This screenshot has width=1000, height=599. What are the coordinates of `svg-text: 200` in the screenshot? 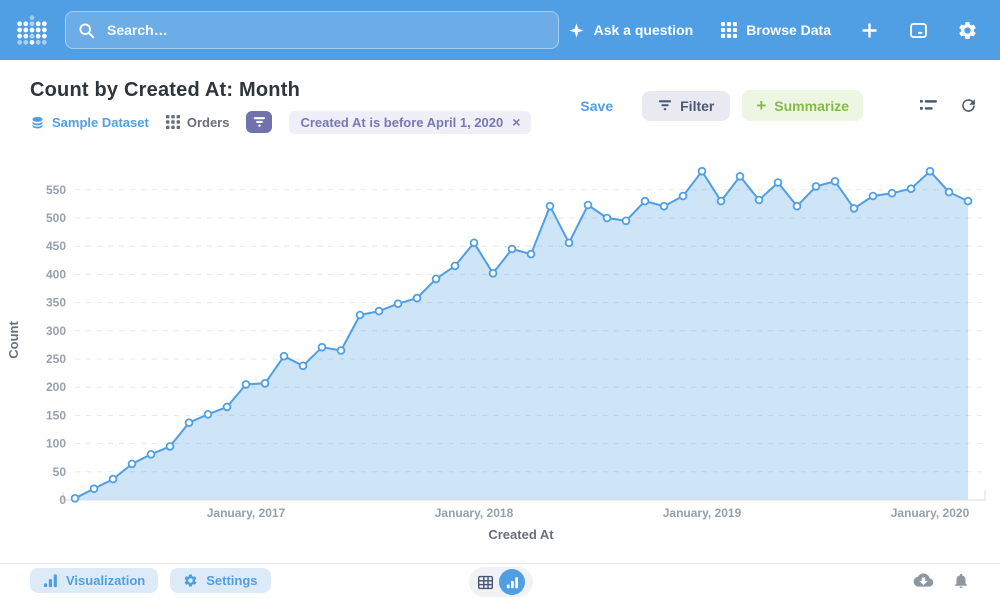 It's located at (56, 387).